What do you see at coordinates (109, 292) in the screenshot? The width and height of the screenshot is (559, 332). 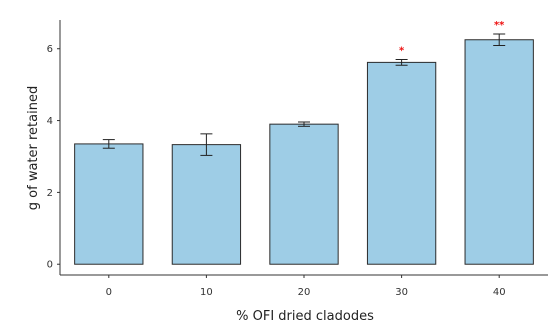 I see `x-tick-label: 0` at bounding box center [109, 292].